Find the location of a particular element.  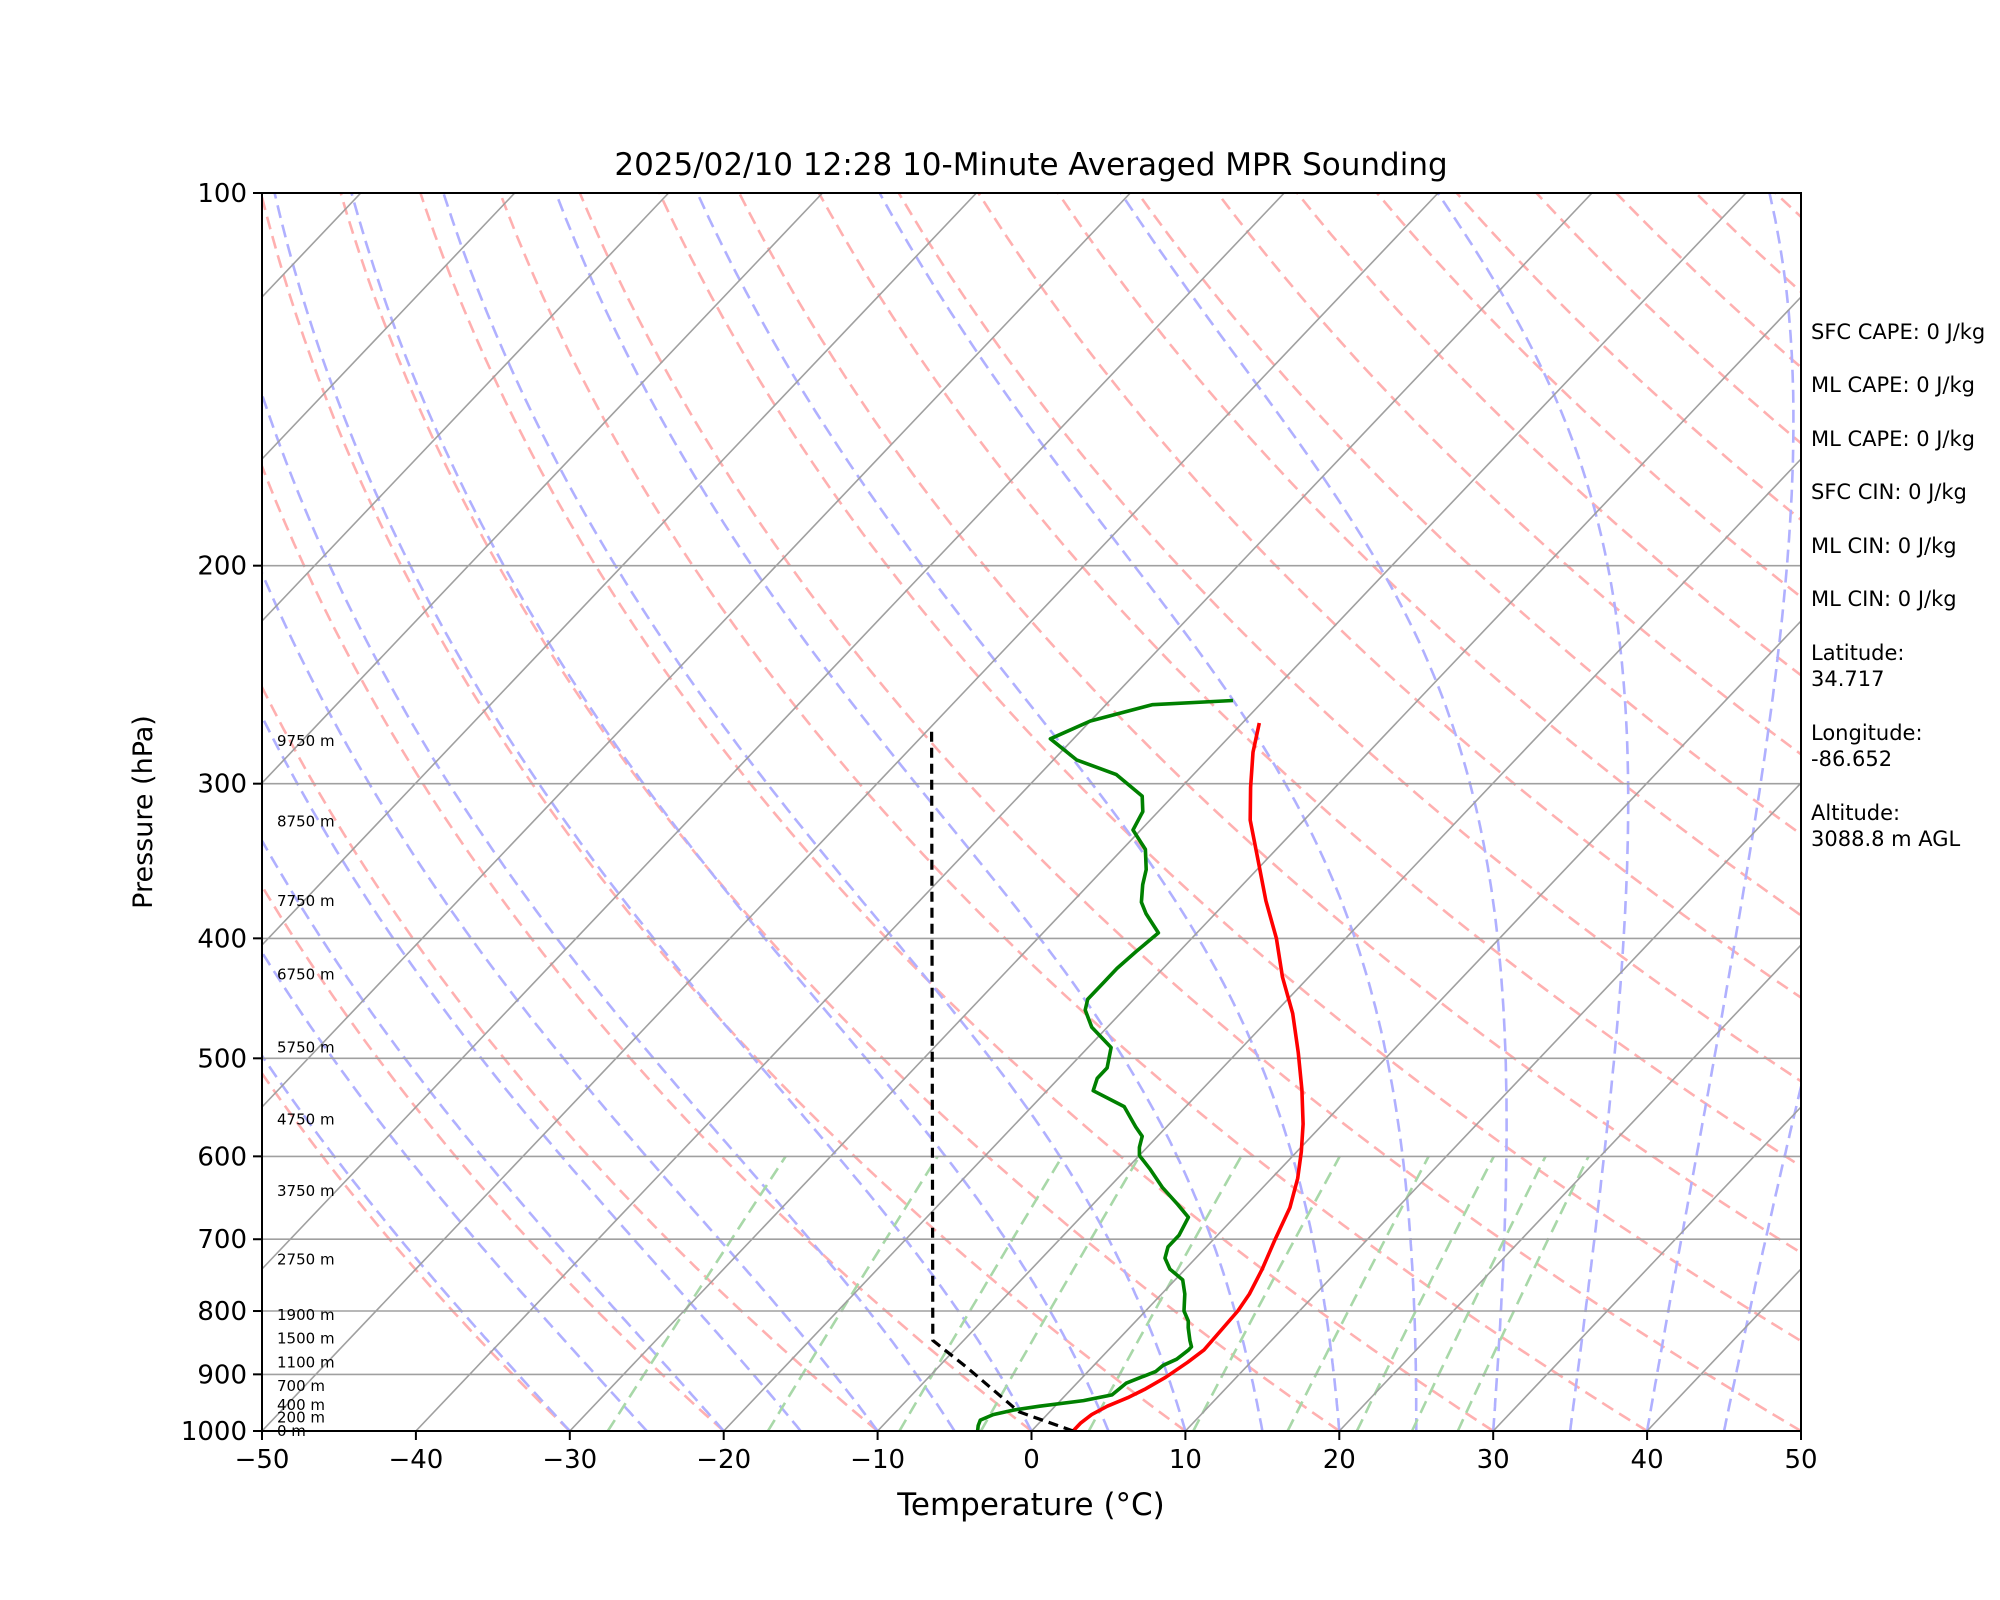

height-label: 7750 m is located at coordinates (306, 901).